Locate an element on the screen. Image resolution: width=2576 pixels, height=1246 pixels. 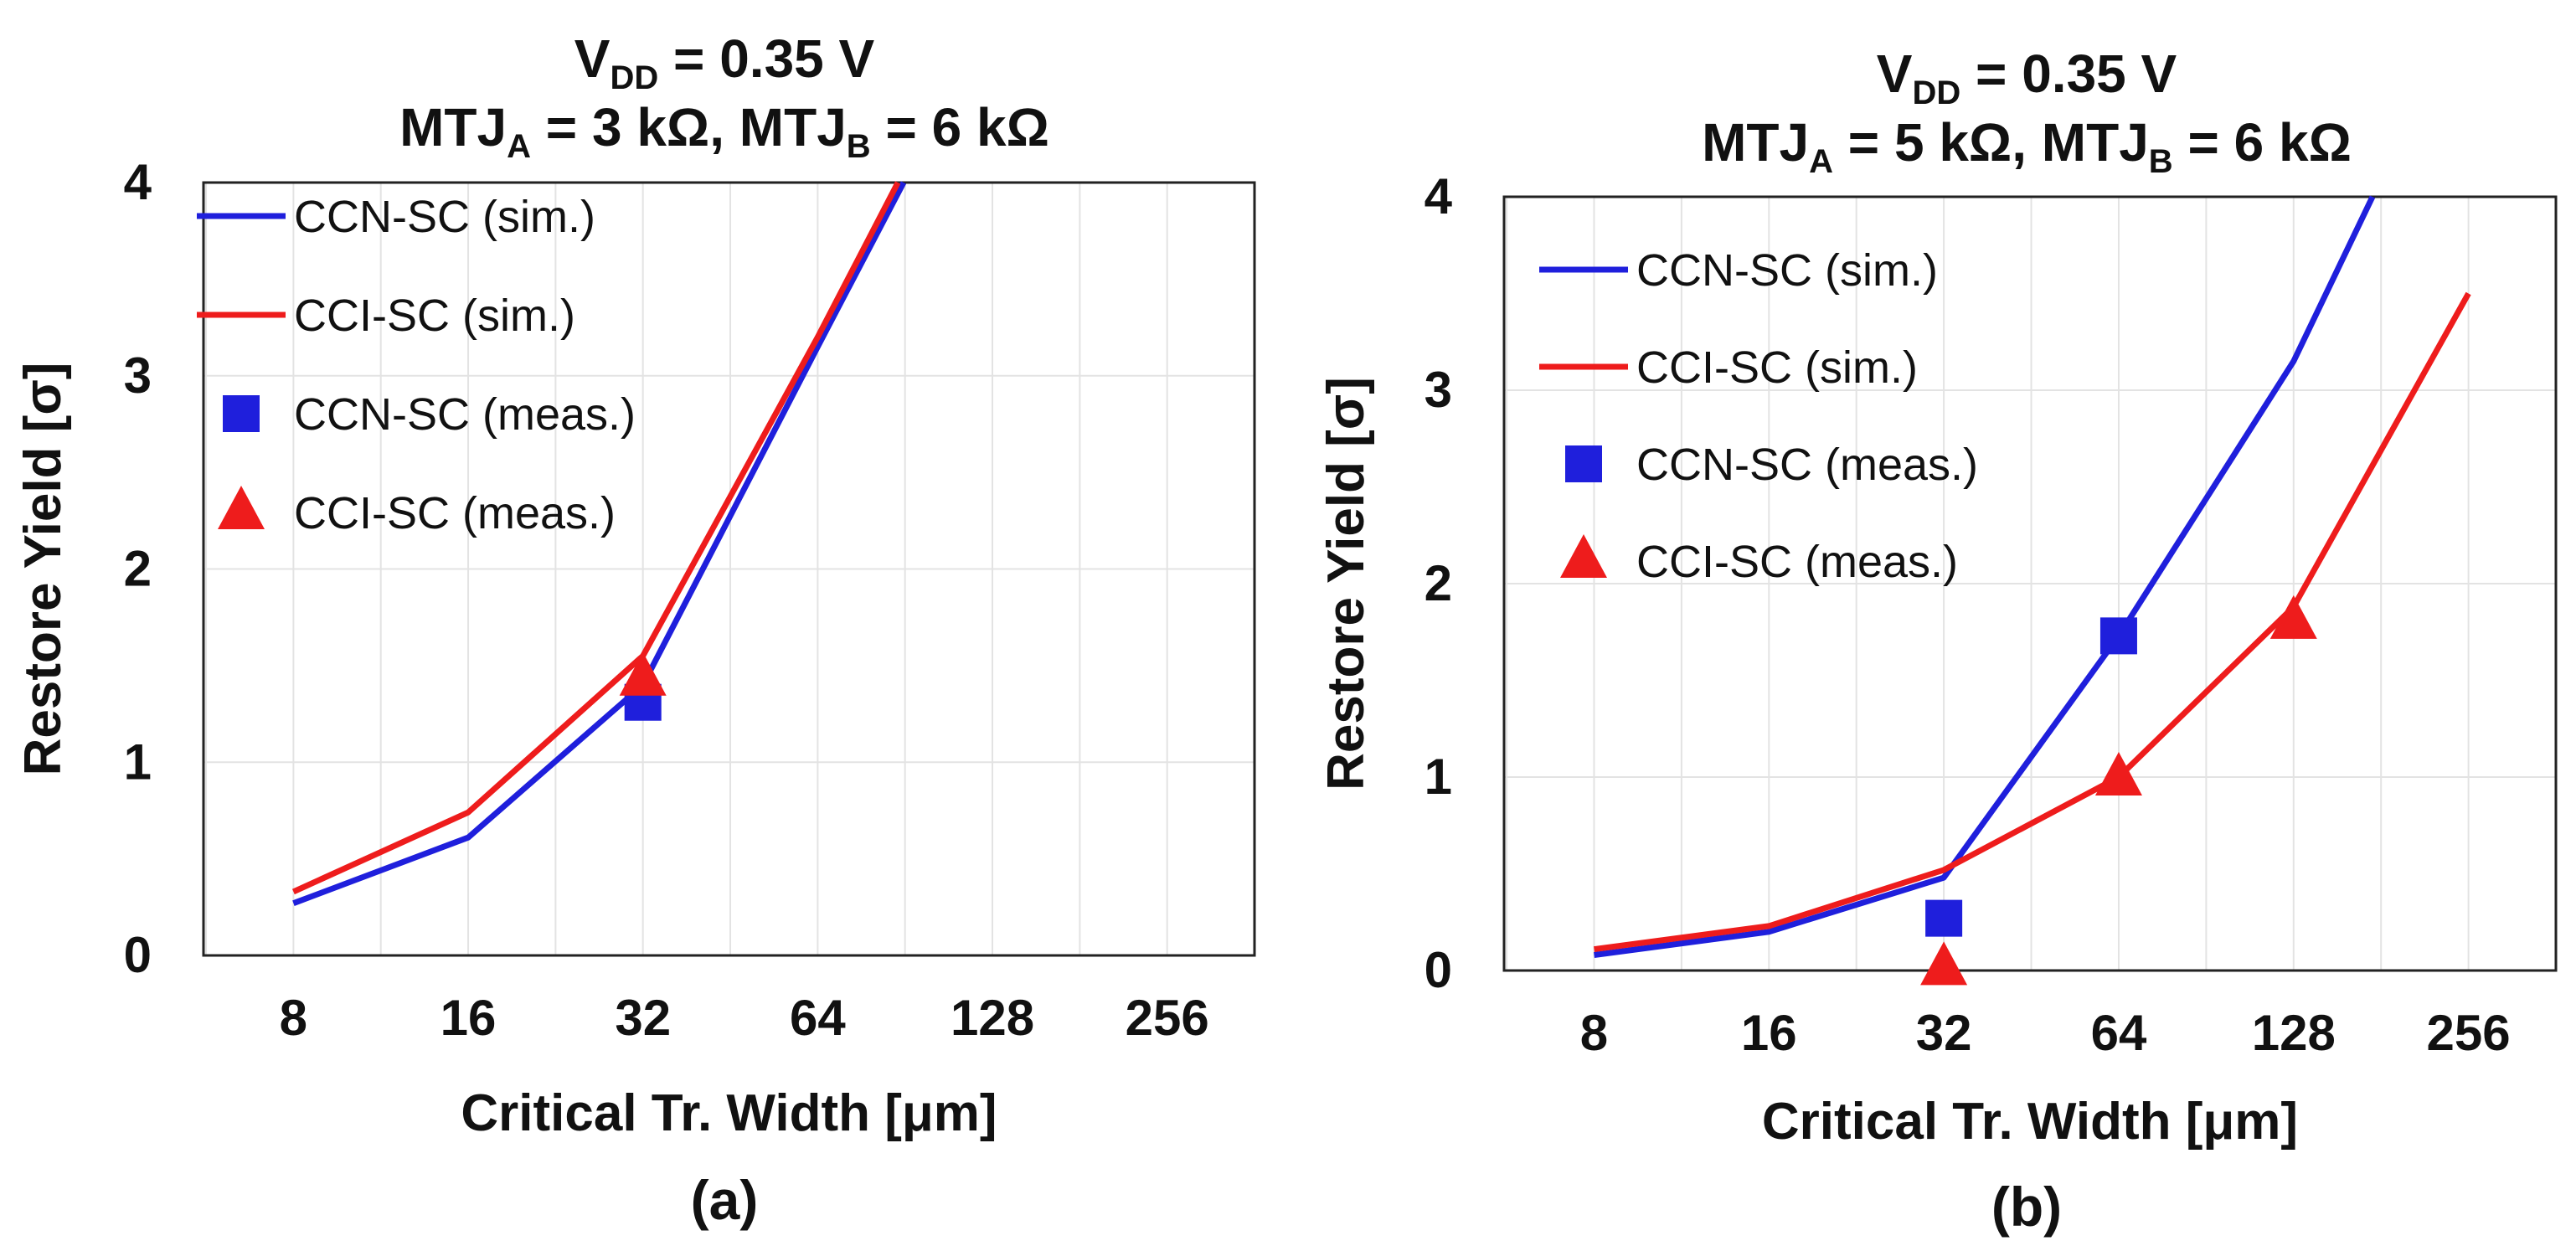
panel-caption: (b) is located at coordinates (2026, 1207).